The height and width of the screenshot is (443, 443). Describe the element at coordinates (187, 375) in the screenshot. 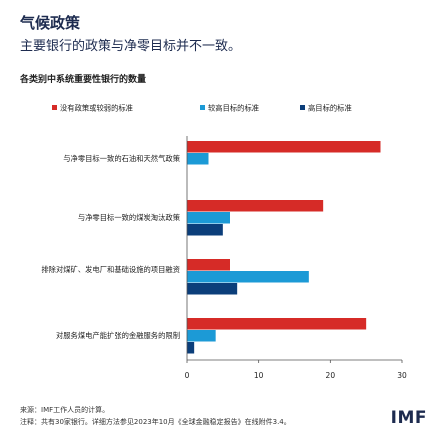

I see `x-tick-label: 0` at that location.